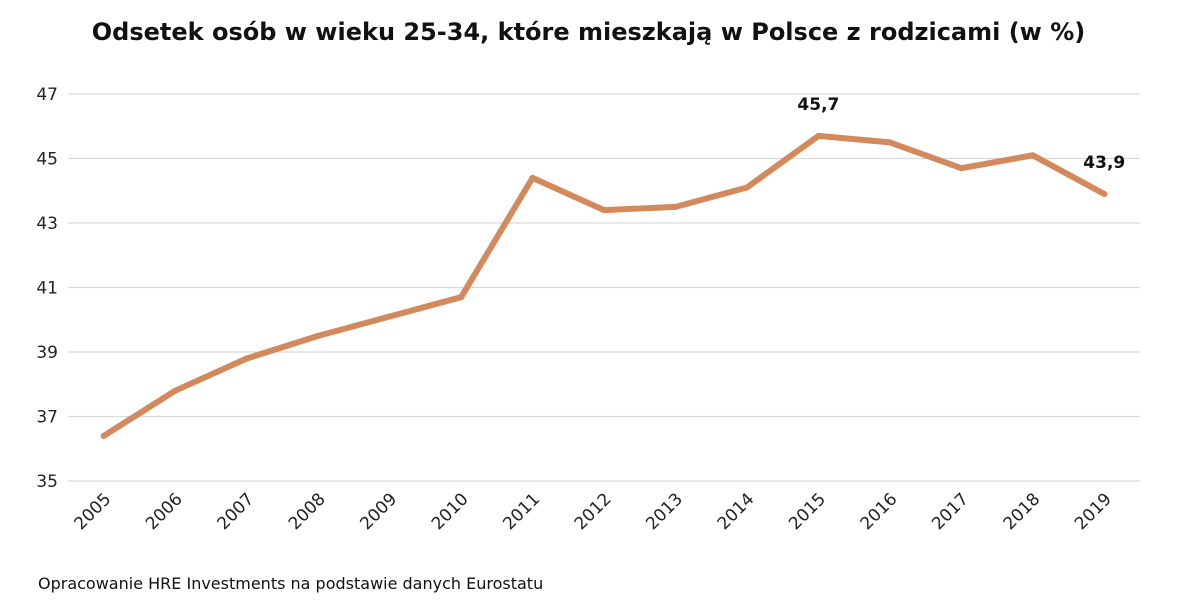  I want to click on x-tick-label: 2014, so click(736, 511).